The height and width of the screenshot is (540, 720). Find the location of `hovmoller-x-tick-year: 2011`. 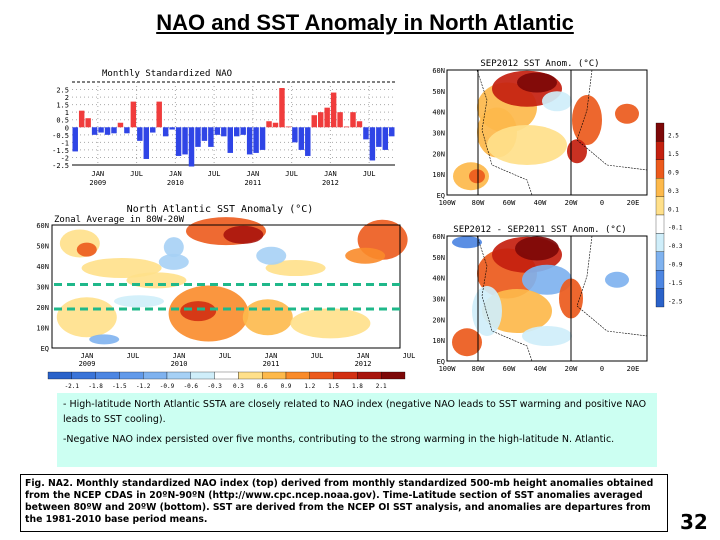

hovmoller-x-tick-year: 2011 is located at coordinates (271, 364).